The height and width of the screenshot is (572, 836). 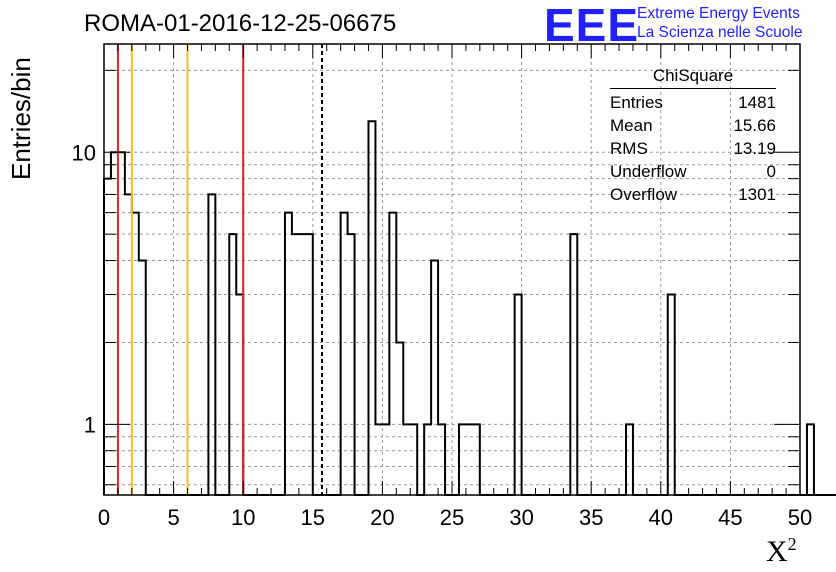 I want to click on x-tick-label: 40, so click(x=661, y=517).